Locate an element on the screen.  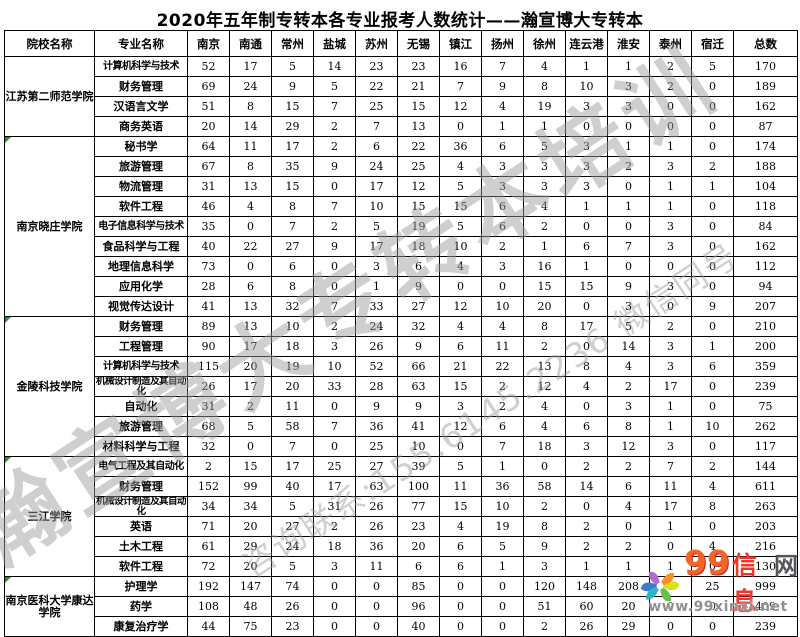
count-cell: 26 is located at coordinates (208, 386).